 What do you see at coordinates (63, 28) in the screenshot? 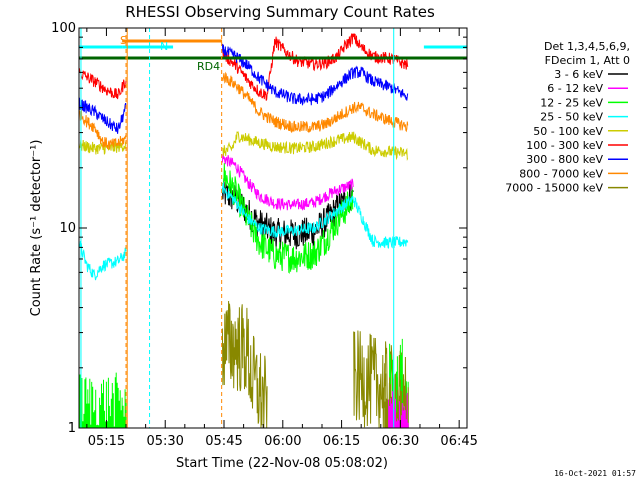
I see `y-tick-label: 100` at bounding box center [63, 28].